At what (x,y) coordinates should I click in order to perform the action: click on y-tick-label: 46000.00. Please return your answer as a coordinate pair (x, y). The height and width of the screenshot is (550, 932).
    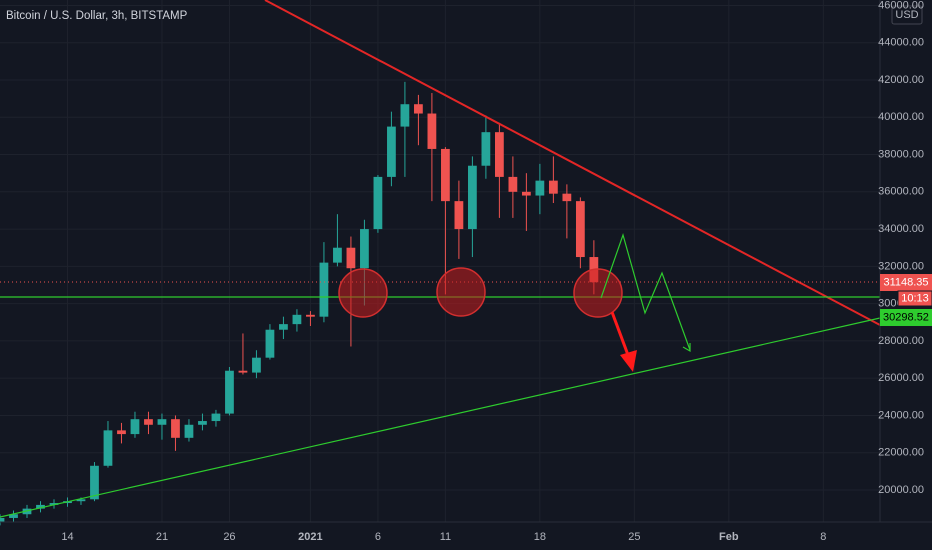
    Looking at the image, I should click on (901, 5).